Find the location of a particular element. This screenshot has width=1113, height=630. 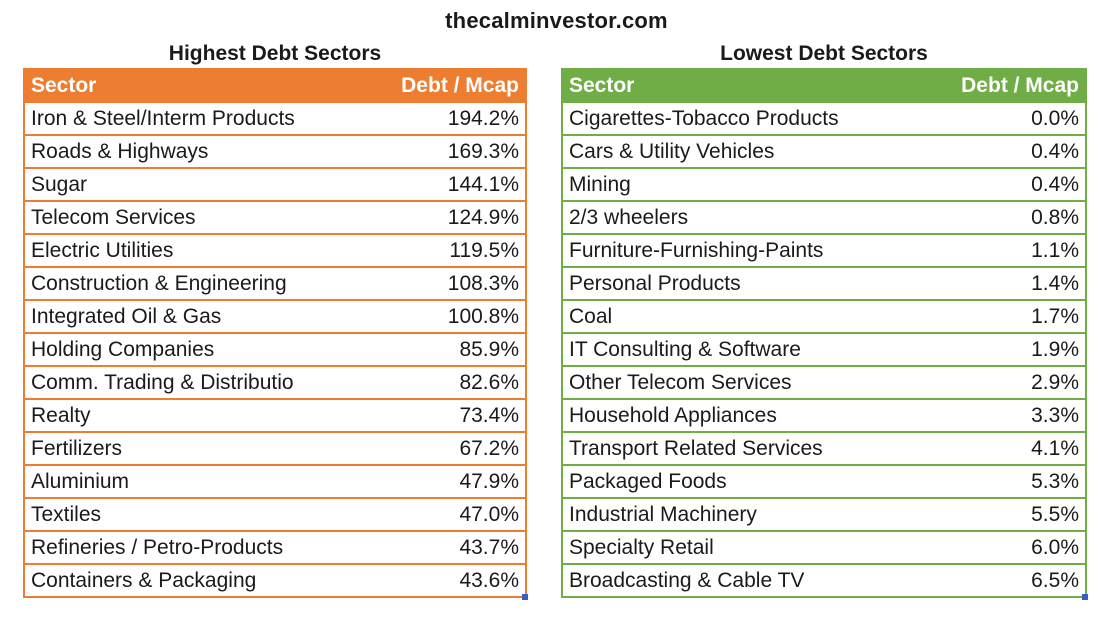

debt-mcap-cell: 1.7% is located at coordinates (1017, 316).